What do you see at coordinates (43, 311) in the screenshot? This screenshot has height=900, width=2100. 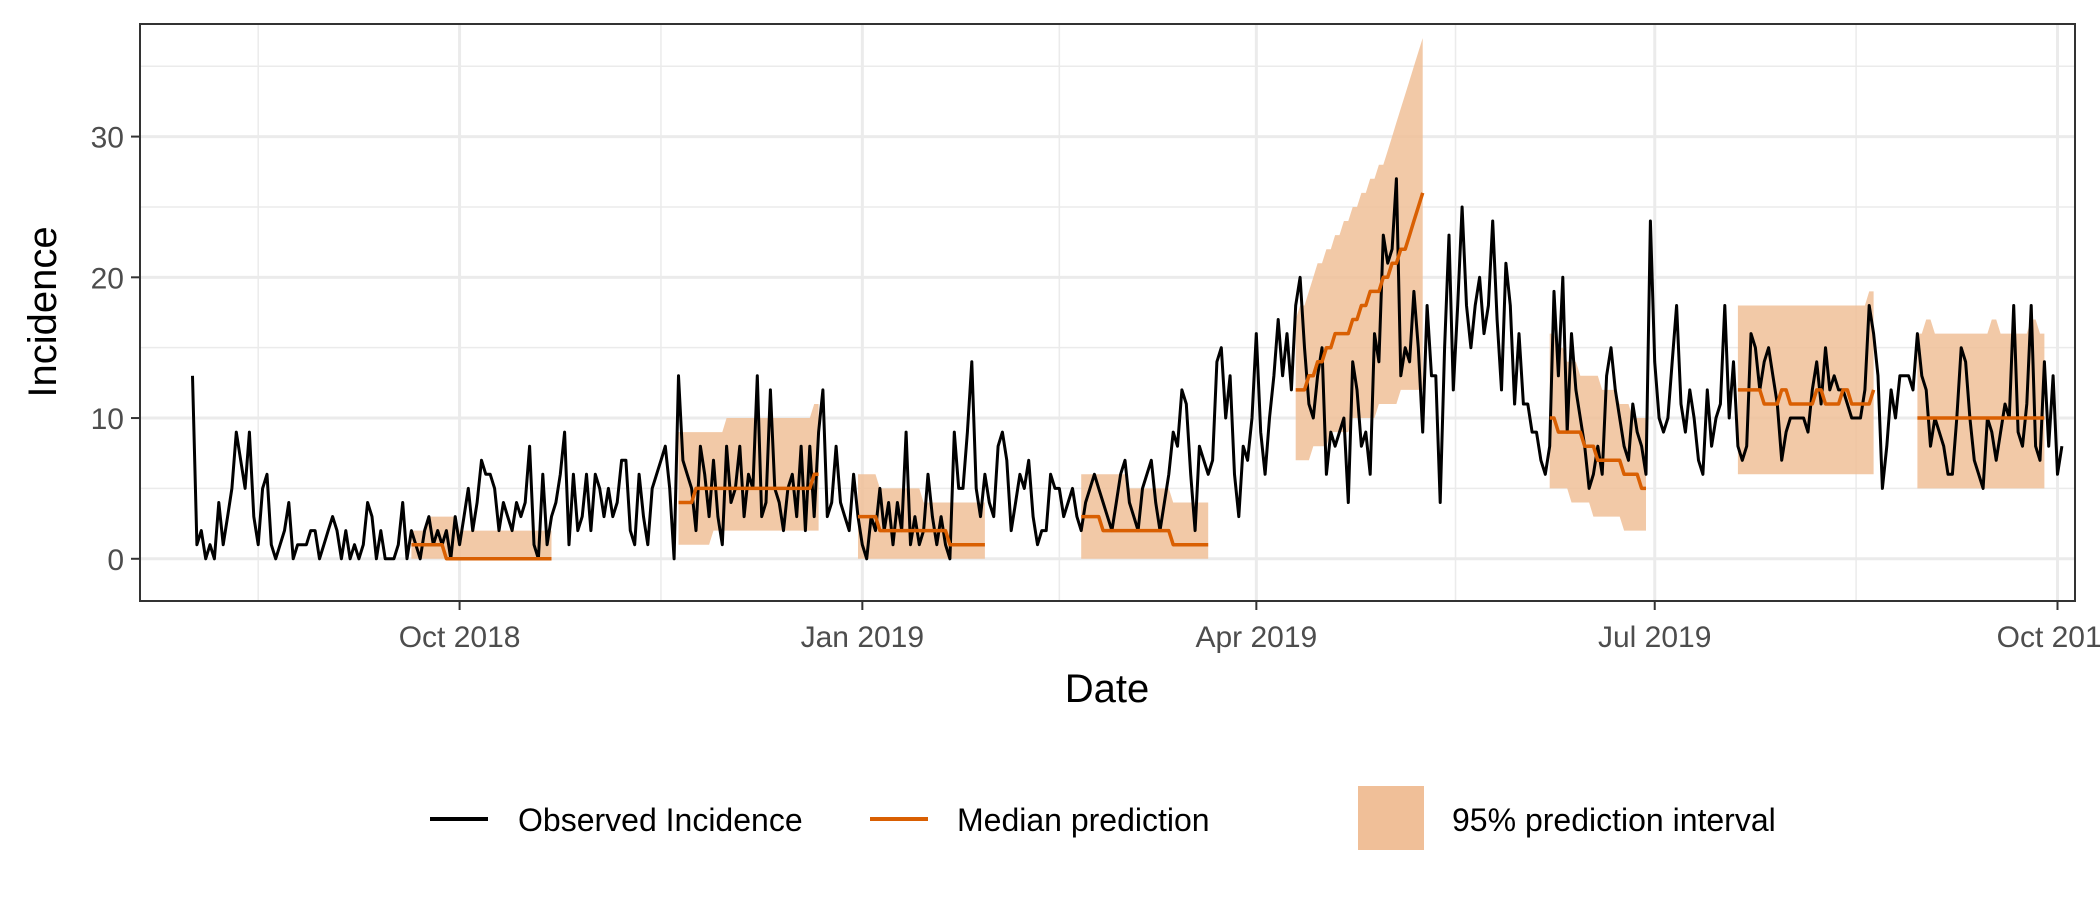 I see `y-axis-title: Incidence` at bounding box center [43, 311].